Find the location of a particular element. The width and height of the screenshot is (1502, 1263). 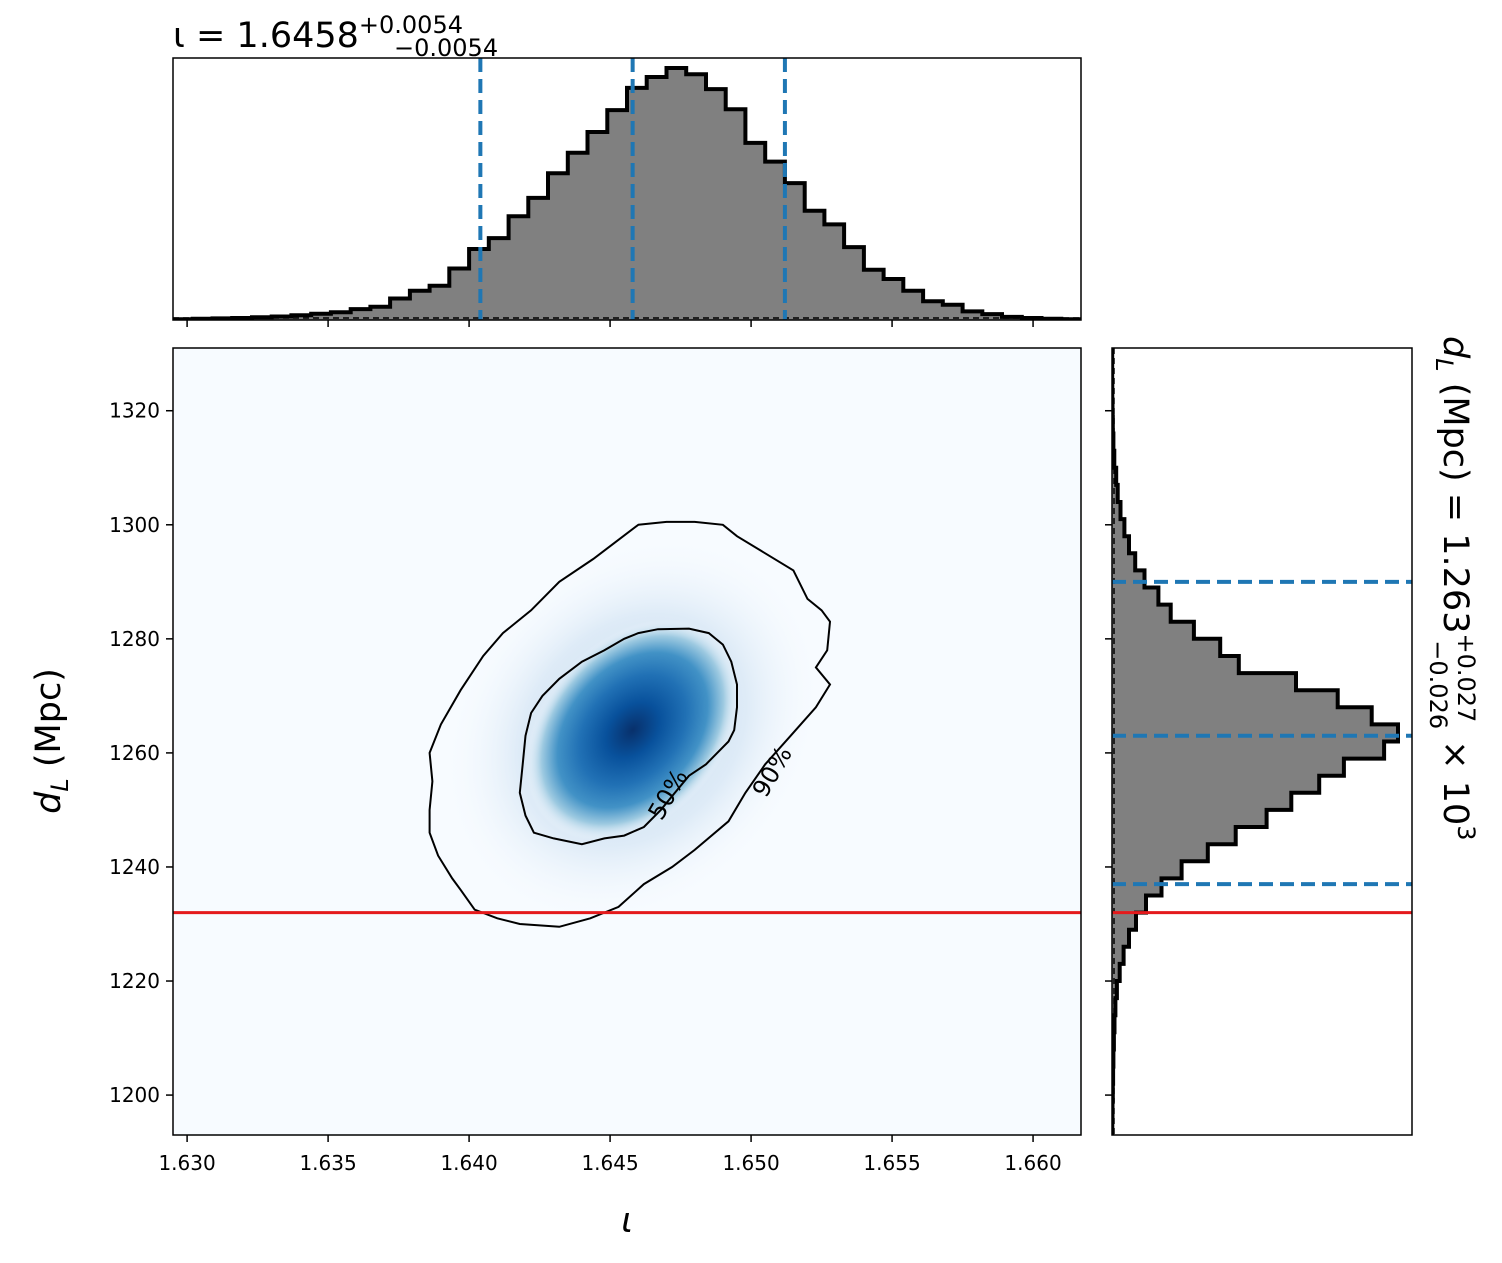

density-core is located at coordinates (632, 730).